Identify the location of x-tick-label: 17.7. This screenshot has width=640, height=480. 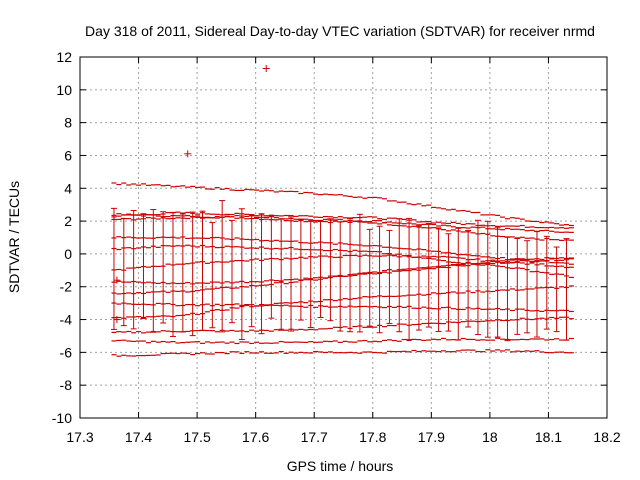
(314, 437).